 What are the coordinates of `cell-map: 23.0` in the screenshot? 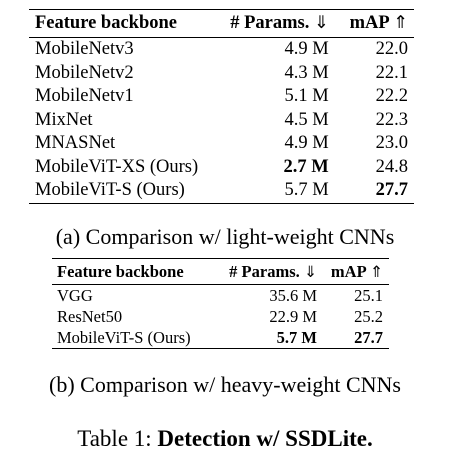 It's located at (391, 143).